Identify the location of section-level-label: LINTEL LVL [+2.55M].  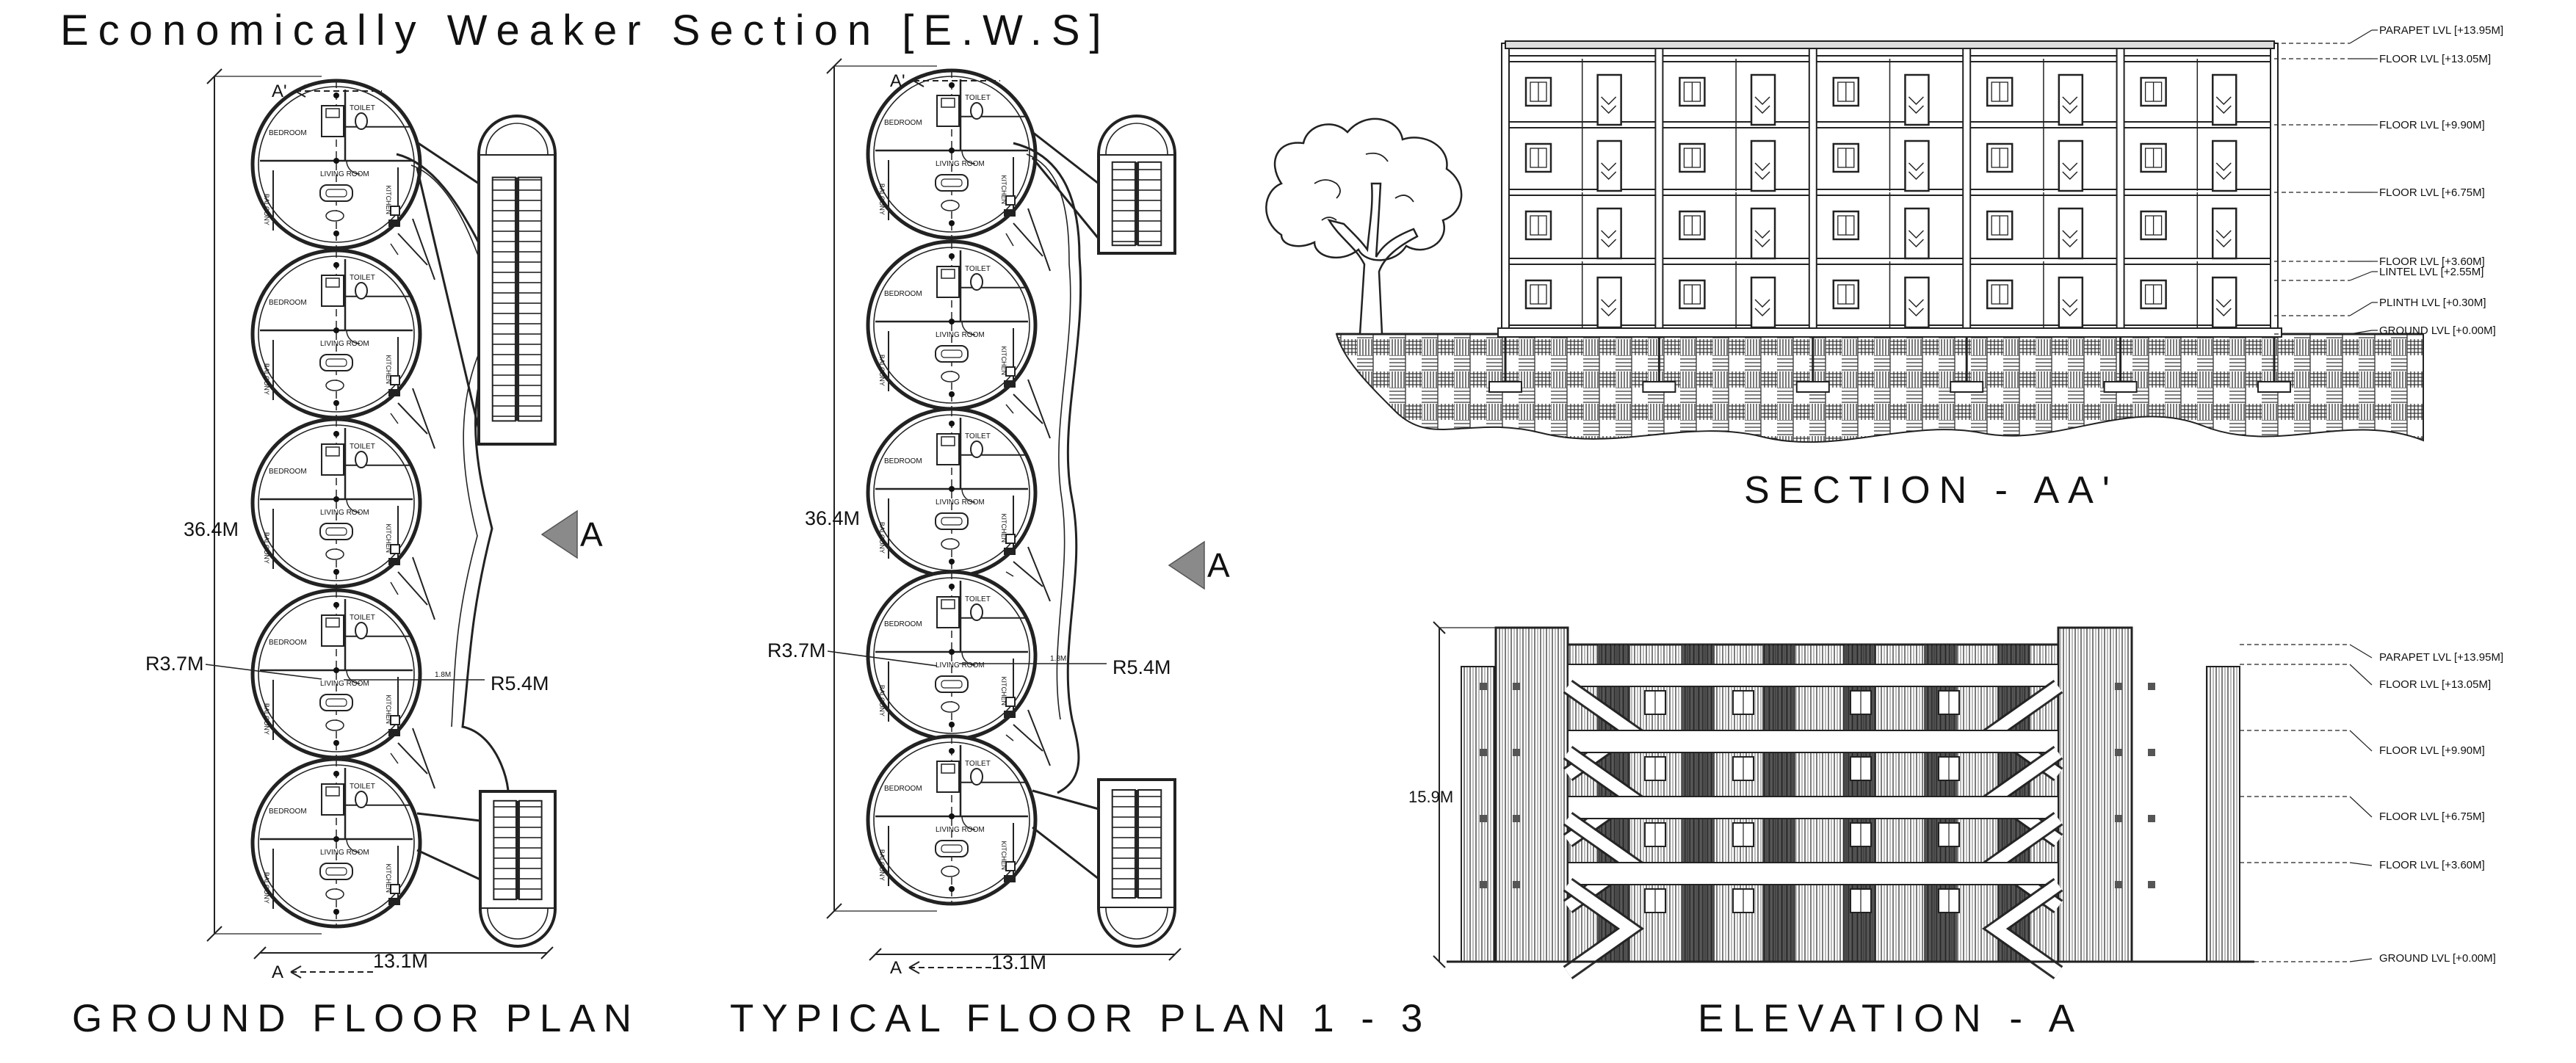
(2431, 272).